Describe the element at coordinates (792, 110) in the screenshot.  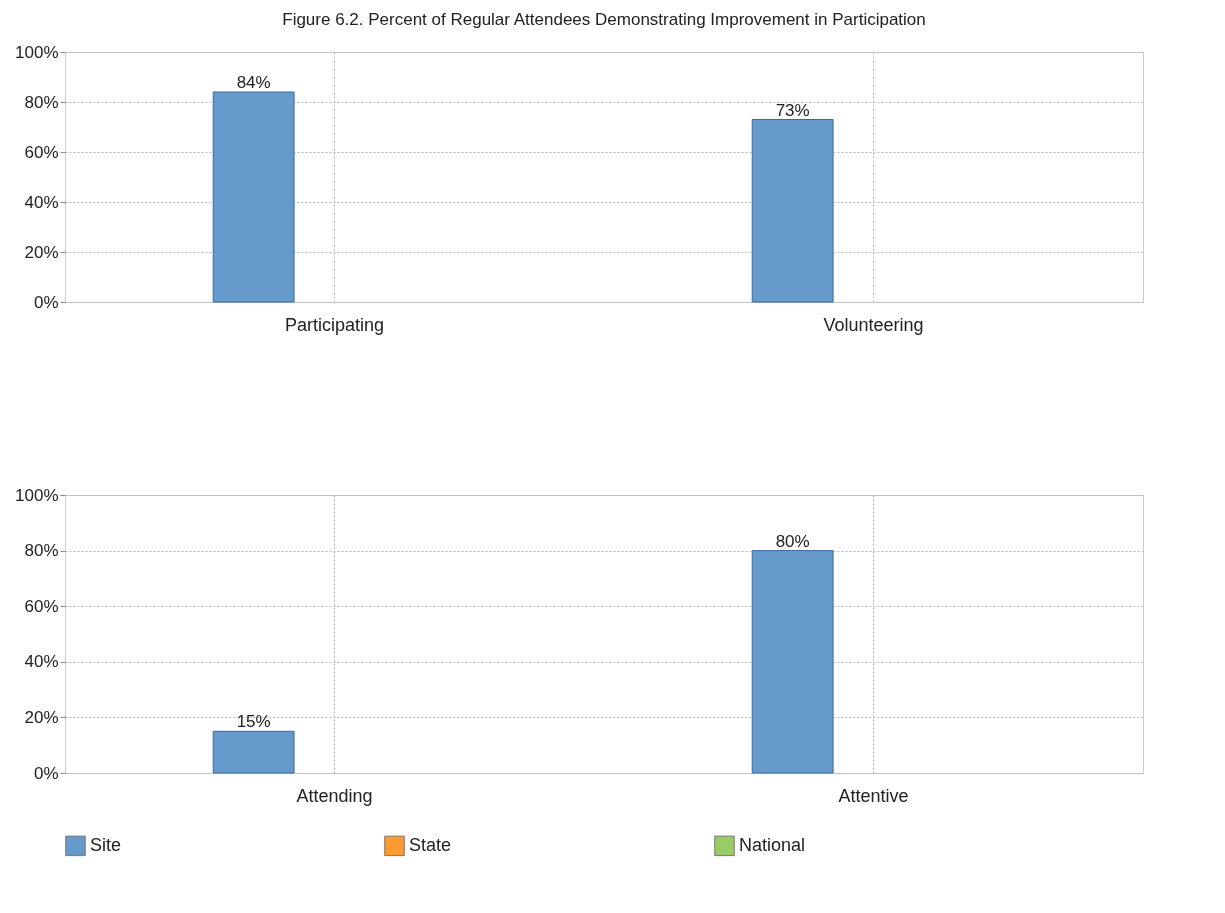
I see `data-label: 73%` at that location.